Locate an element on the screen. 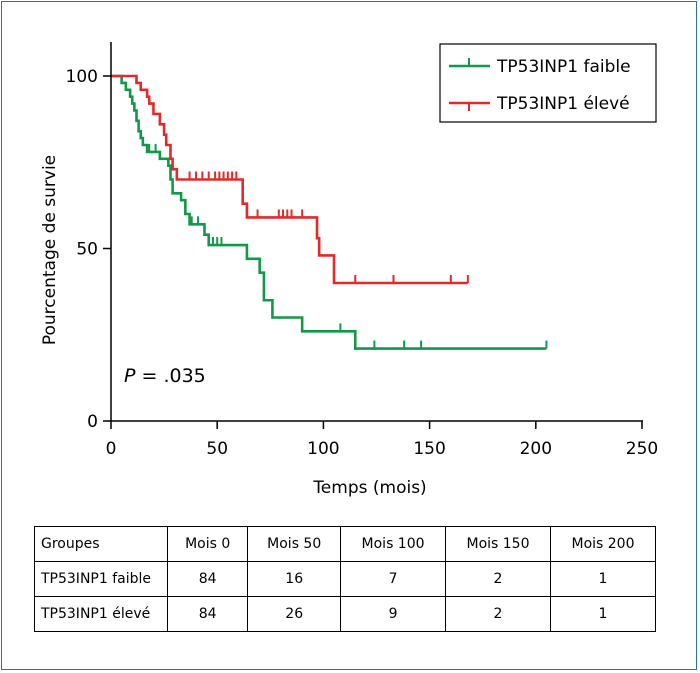 The height and width of the screenshot is (673, 700). p-value-label: P is located at coordinates (130, 376).